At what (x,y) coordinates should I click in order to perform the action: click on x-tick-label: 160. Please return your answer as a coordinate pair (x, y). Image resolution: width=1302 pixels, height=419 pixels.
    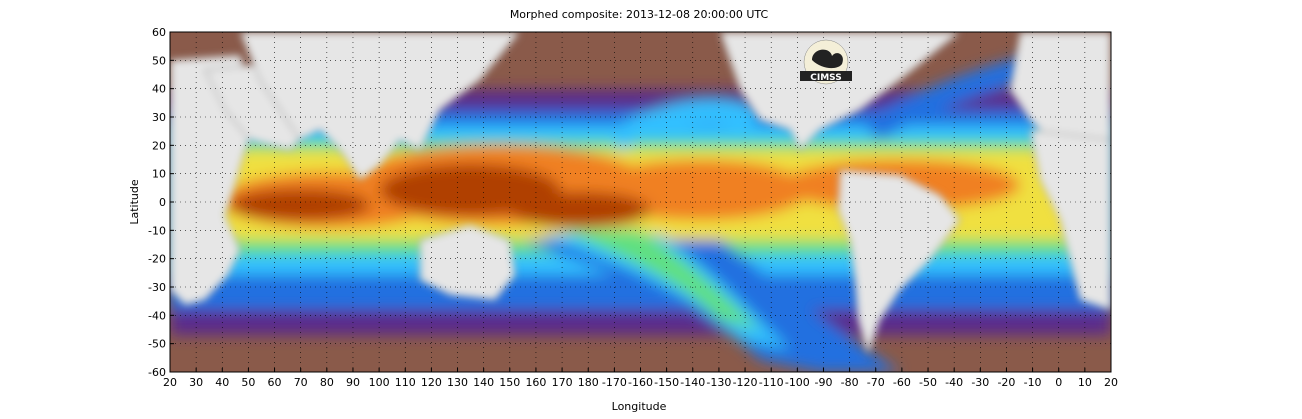
    Looking at the image, I should click on (535, 382).